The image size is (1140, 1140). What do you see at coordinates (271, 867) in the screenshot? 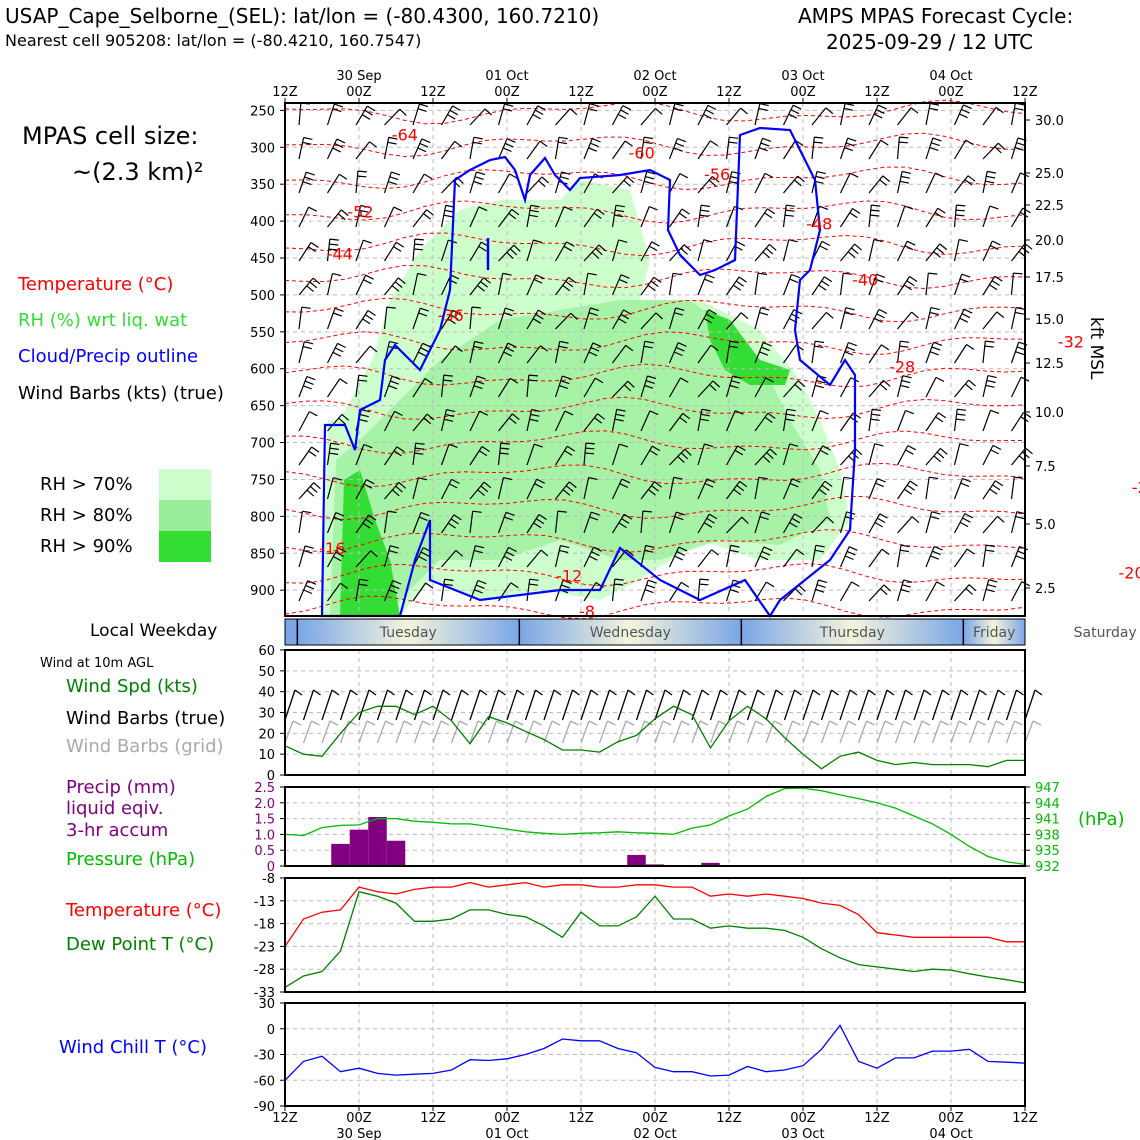
I see `precip-ytick-label: 0` at bounding box center [271, 867].